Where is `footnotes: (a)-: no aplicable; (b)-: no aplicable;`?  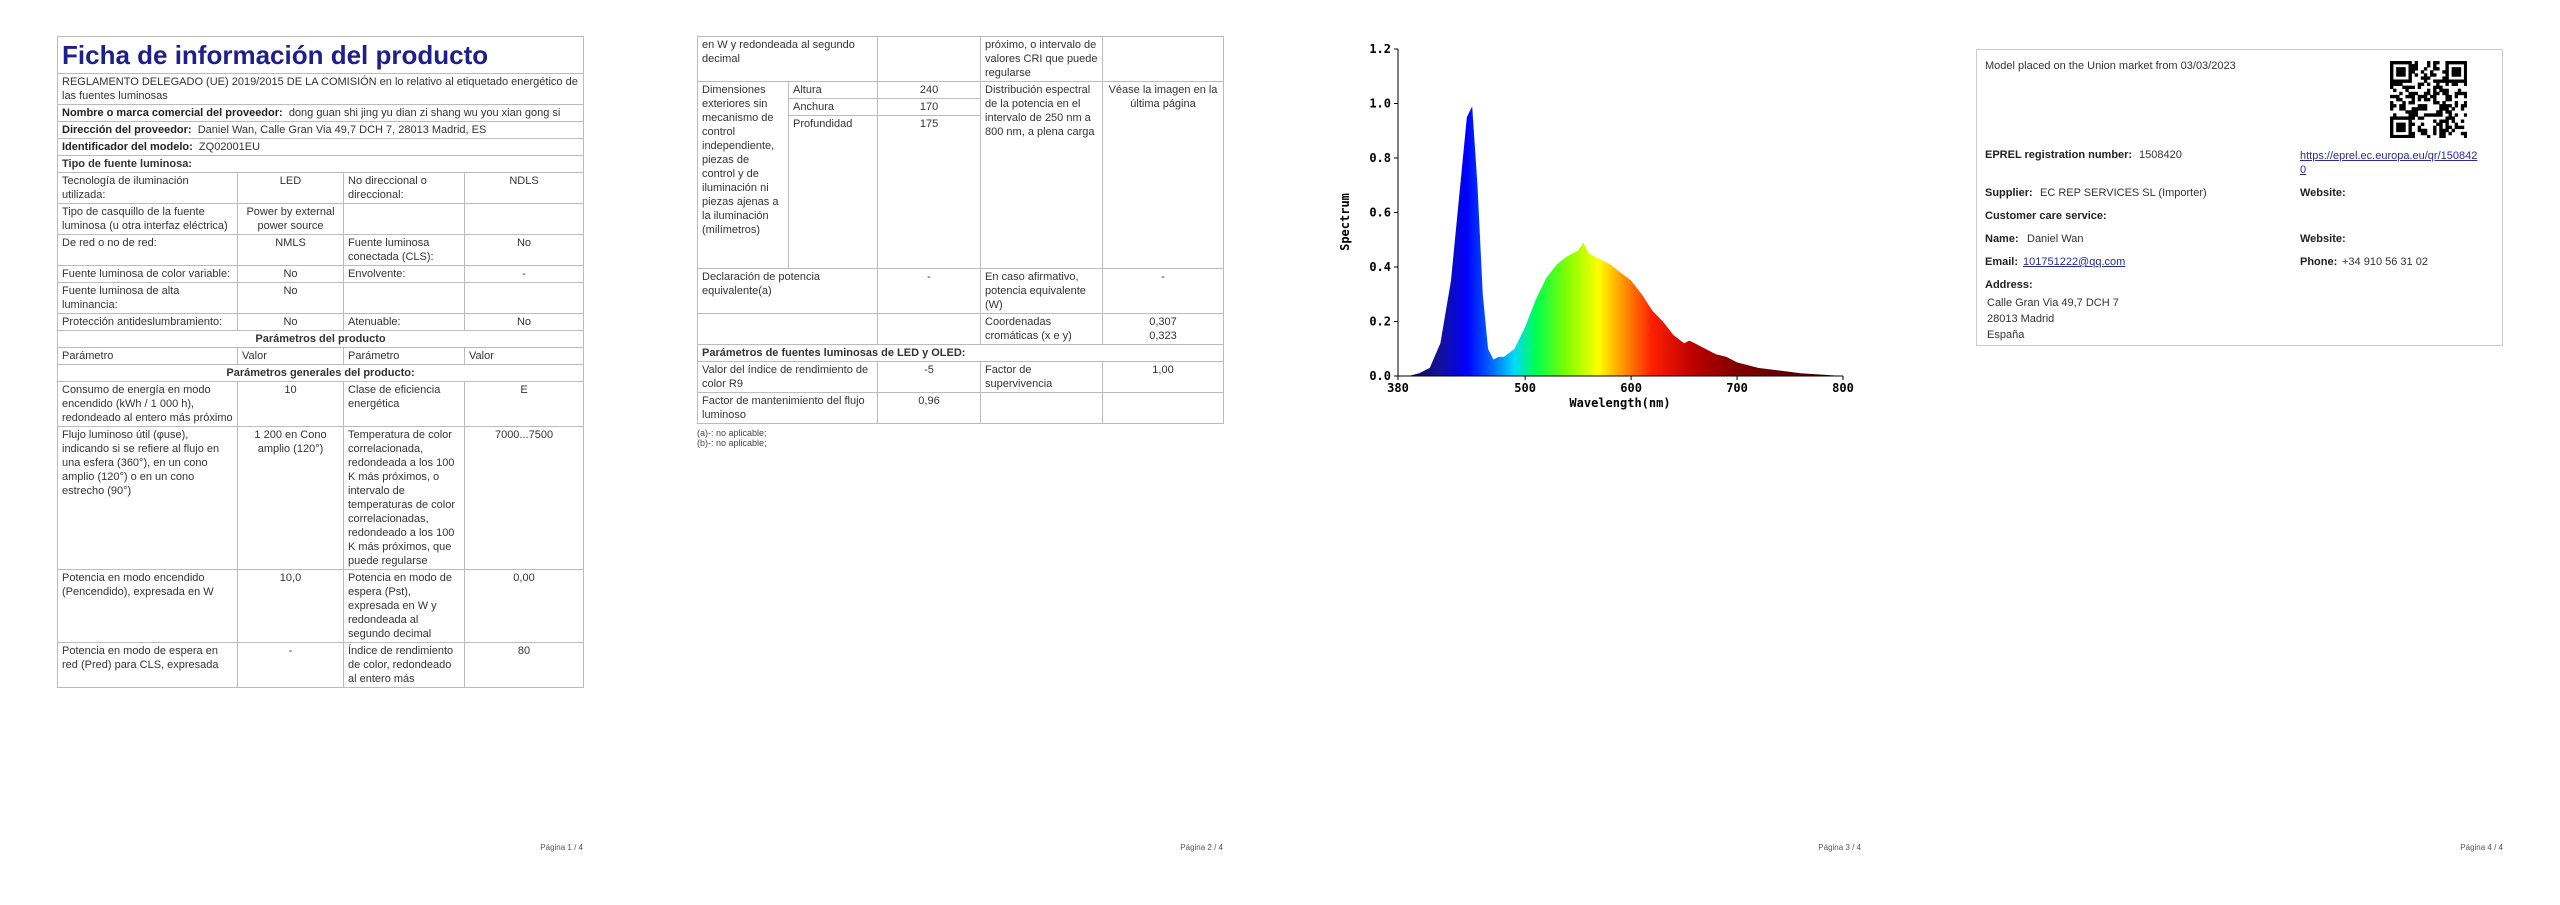
footnotes: (a)-: no aplicable; (b)-: no aplicable; is located at coordinates (960, 438).